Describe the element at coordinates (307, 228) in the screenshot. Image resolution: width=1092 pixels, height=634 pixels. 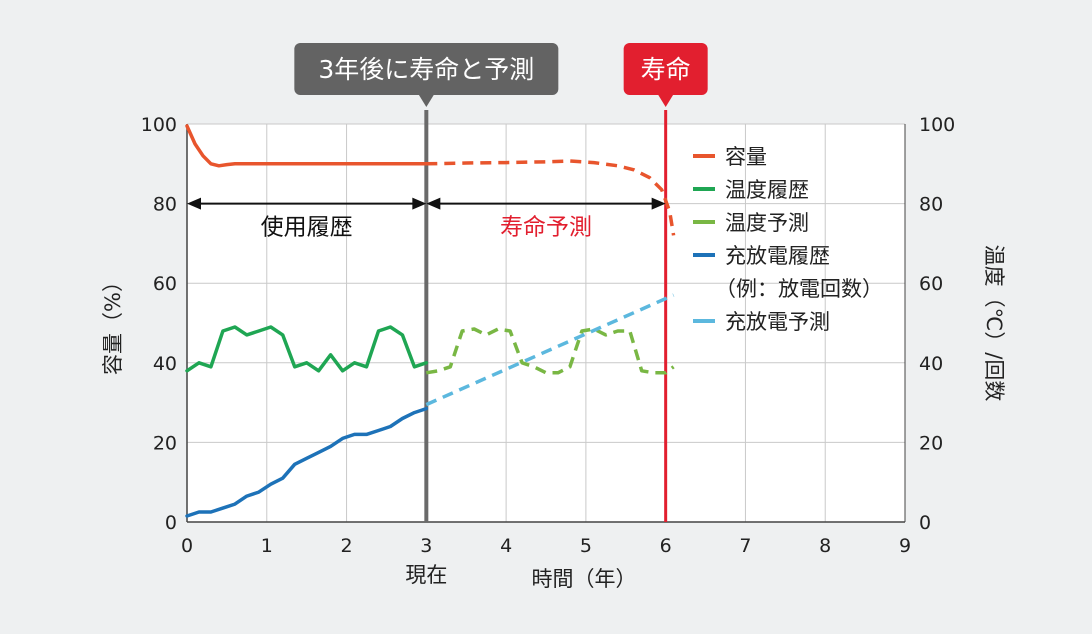
I see `history-span-label: 使用履歴` at that location.